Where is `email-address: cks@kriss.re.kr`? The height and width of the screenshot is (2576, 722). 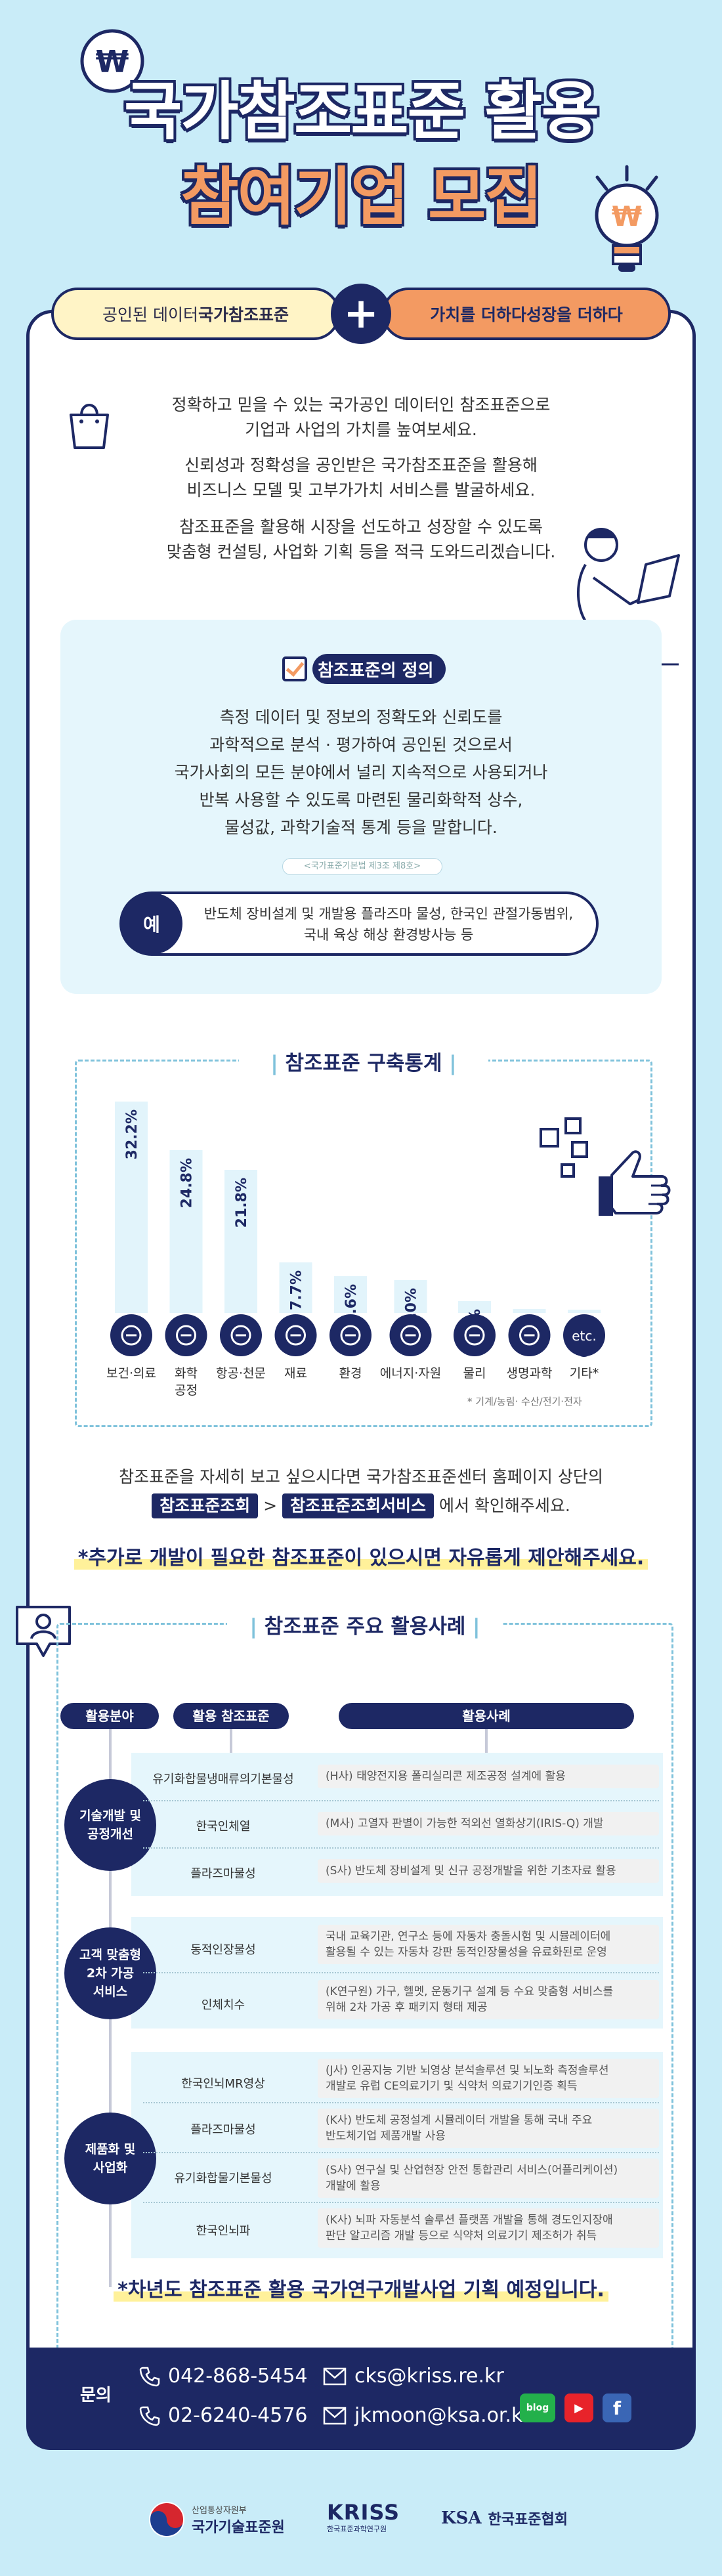 email-address: cks@kriss.re.kr is located at coordinates (429, 2376).